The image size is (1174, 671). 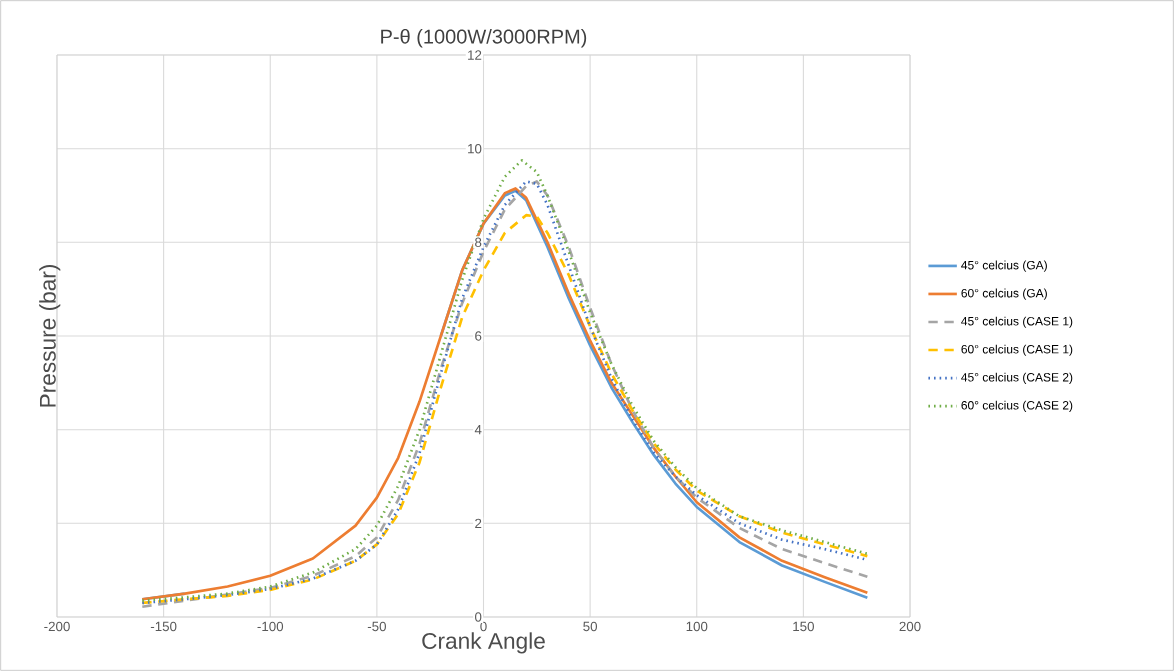 I want to click on legend-label: 45° celcius (CASE 2), so click(x=1017, y=378).